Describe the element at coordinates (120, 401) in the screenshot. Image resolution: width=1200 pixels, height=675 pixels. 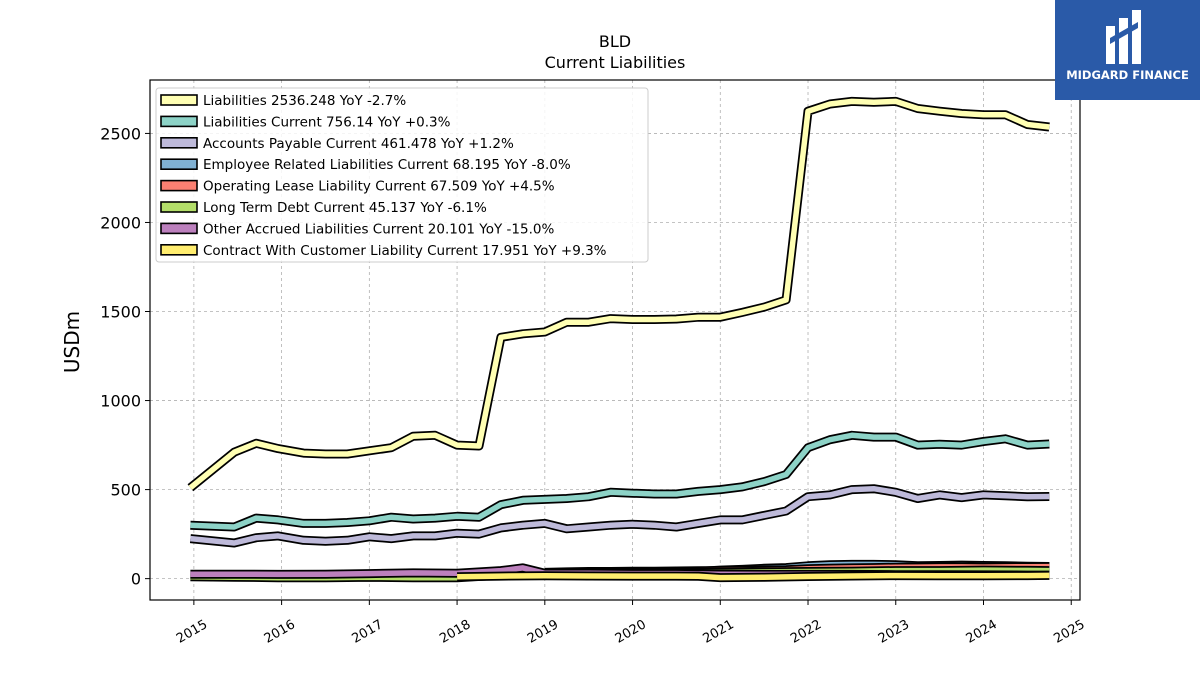
I see `y-tick-label: 1000` at that location.